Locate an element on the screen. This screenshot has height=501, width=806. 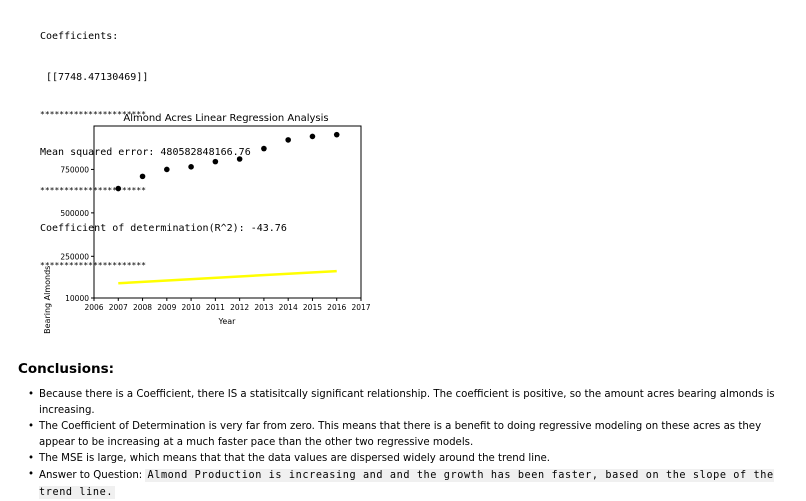
x-tick-label: 2010 is located at coordinates (191, 307).